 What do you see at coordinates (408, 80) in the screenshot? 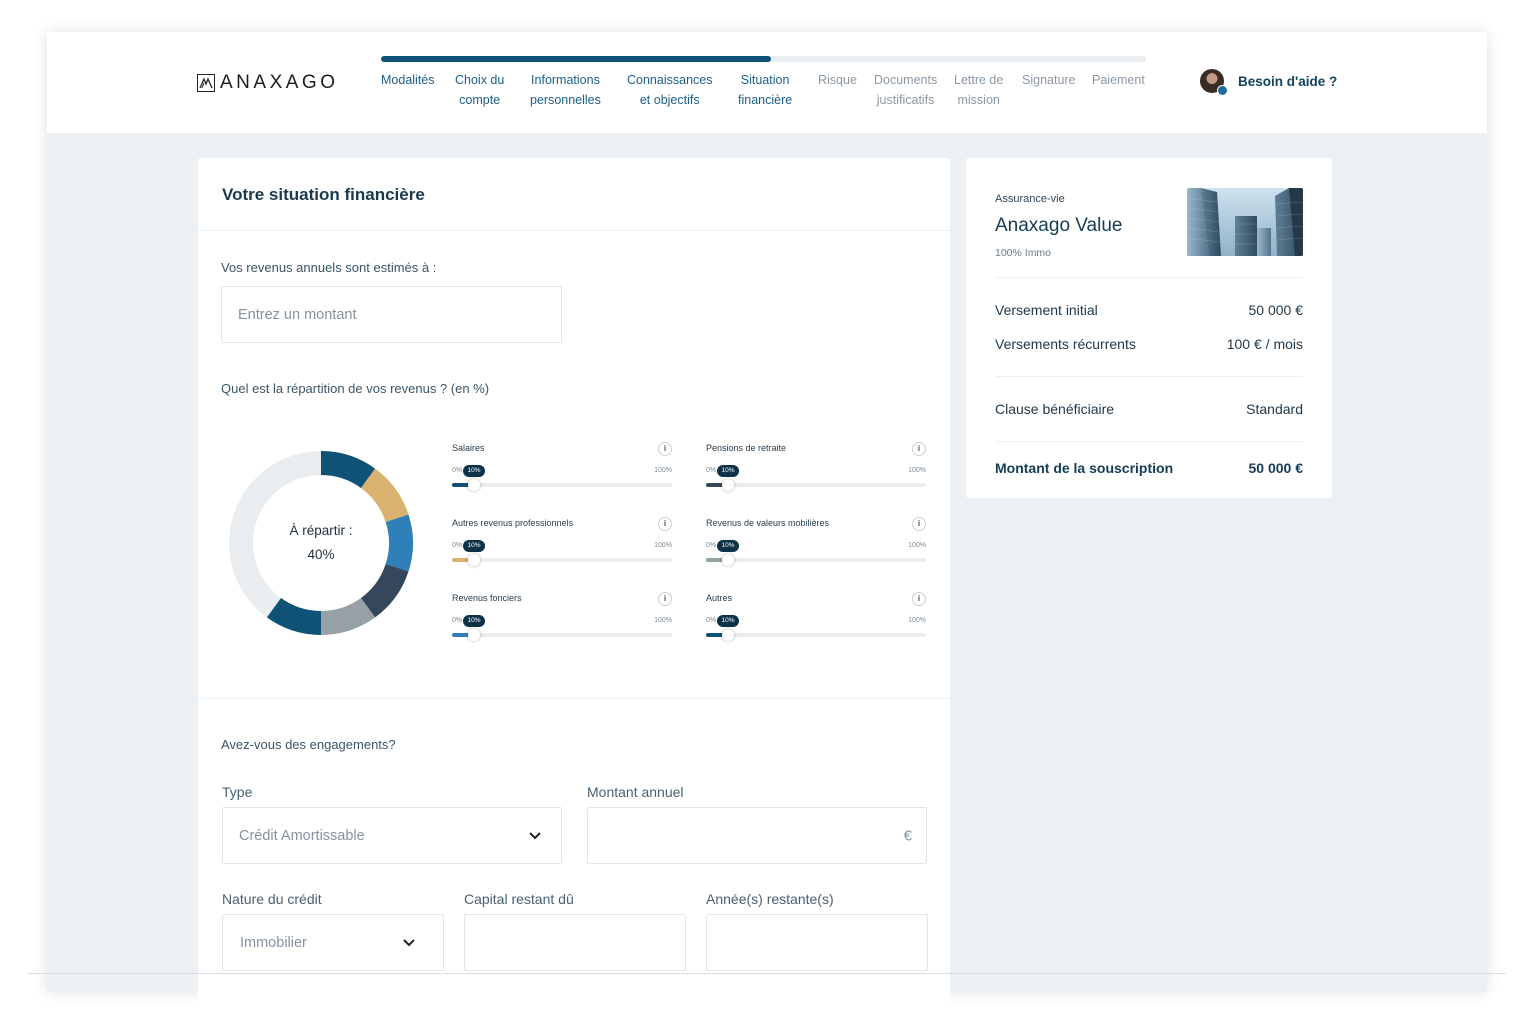
I see `step-0: Modalités` at bounding box center [408, 80].